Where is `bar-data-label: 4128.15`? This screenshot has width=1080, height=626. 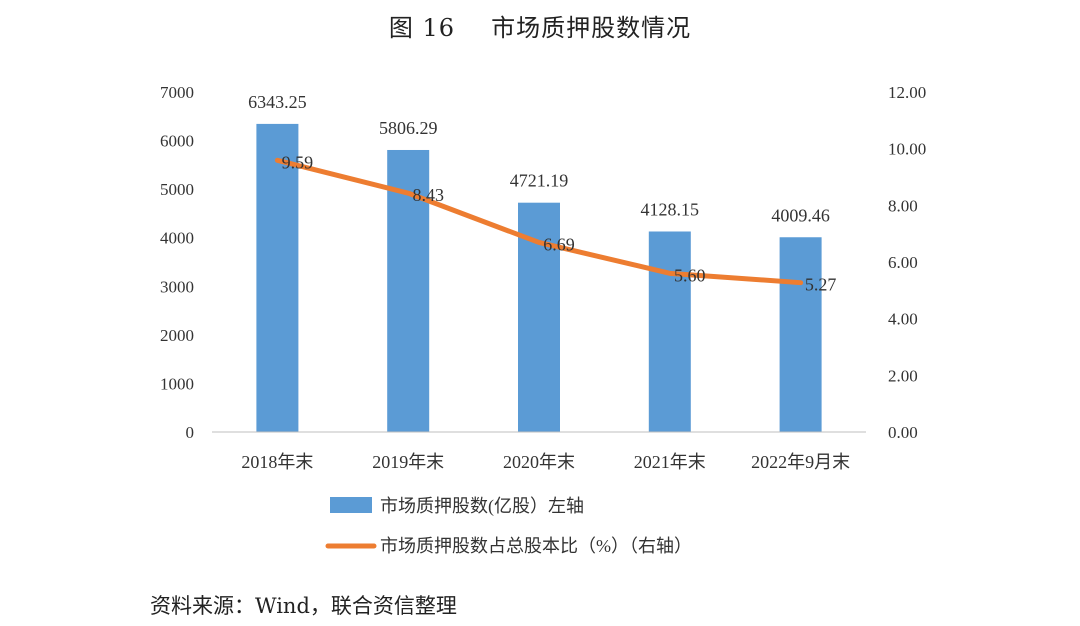 bar-data-label: 4128.15 is located at coordinates (670, 209).